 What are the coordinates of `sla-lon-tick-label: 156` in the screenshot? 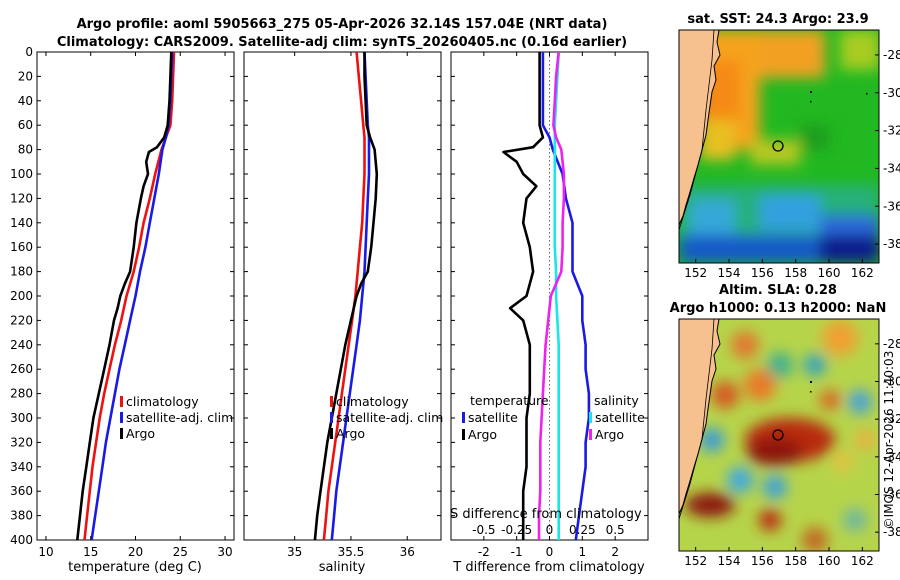 It's located at (762, 561).